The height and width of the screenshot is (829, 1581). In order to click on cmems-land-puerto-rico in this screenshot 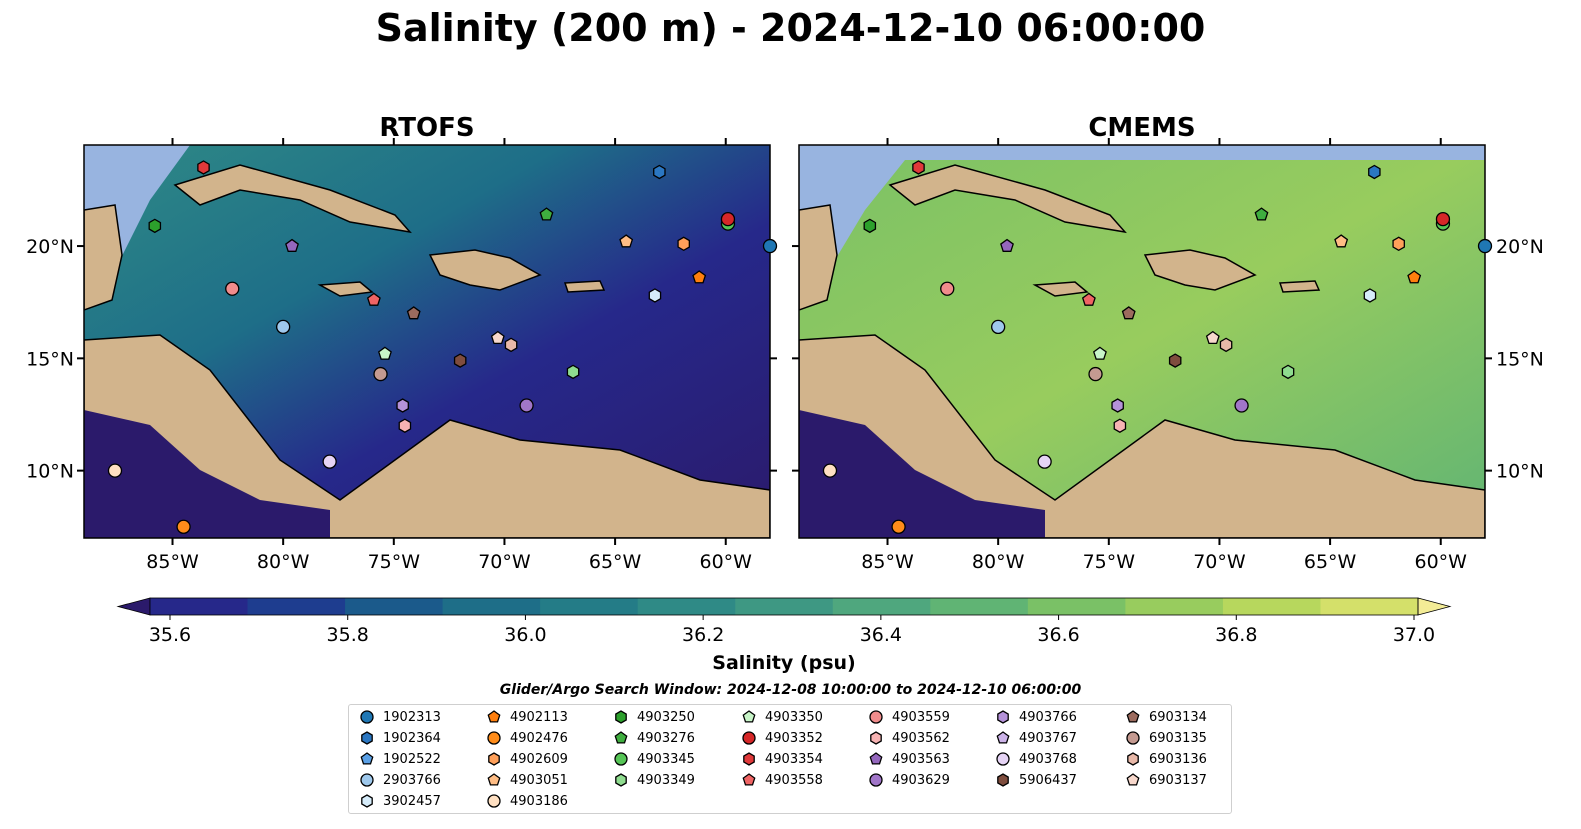, I will do `click(1299, 286)`.